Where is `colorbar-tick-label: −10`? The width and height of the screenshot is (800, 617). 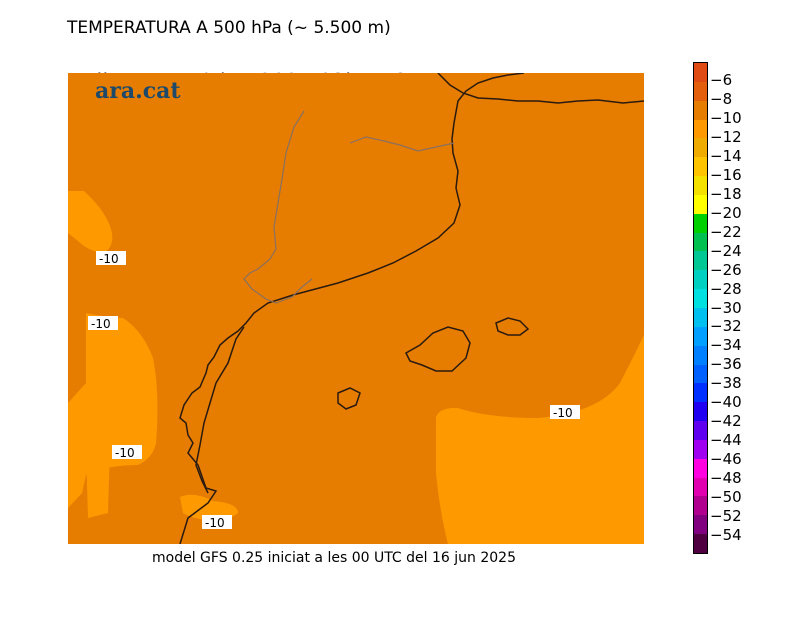 colorbar-tick-label: −10 is located at coordinates (726, 118).